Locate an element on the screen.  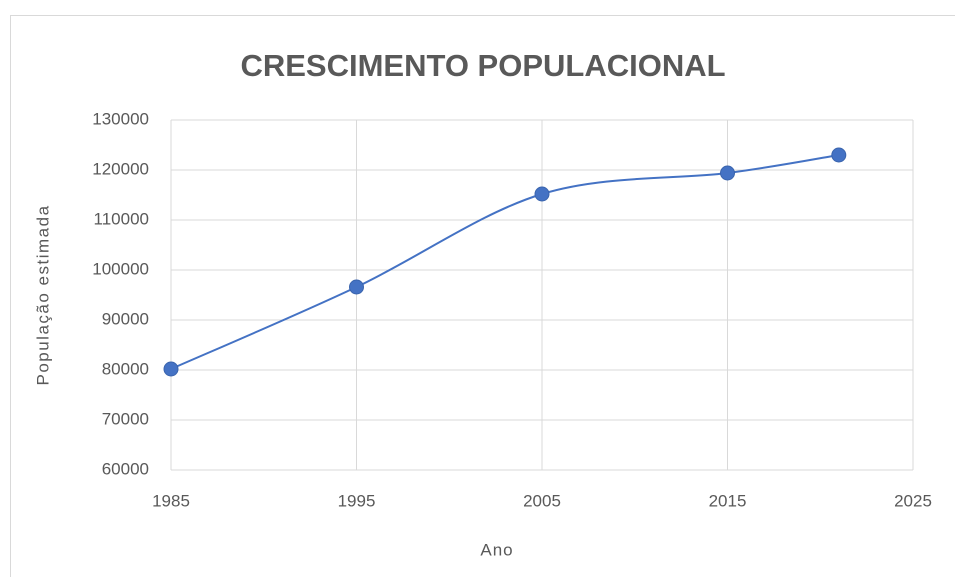
y-tick-label: 80000 is located at coordinates (125, 368).